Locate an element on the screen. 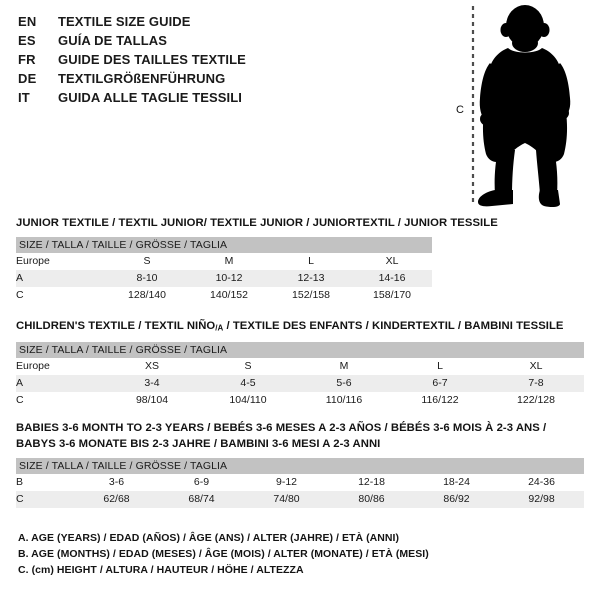 The image size is (600, 600). row-cell: 74/80 is located at coordinates (286, 499).